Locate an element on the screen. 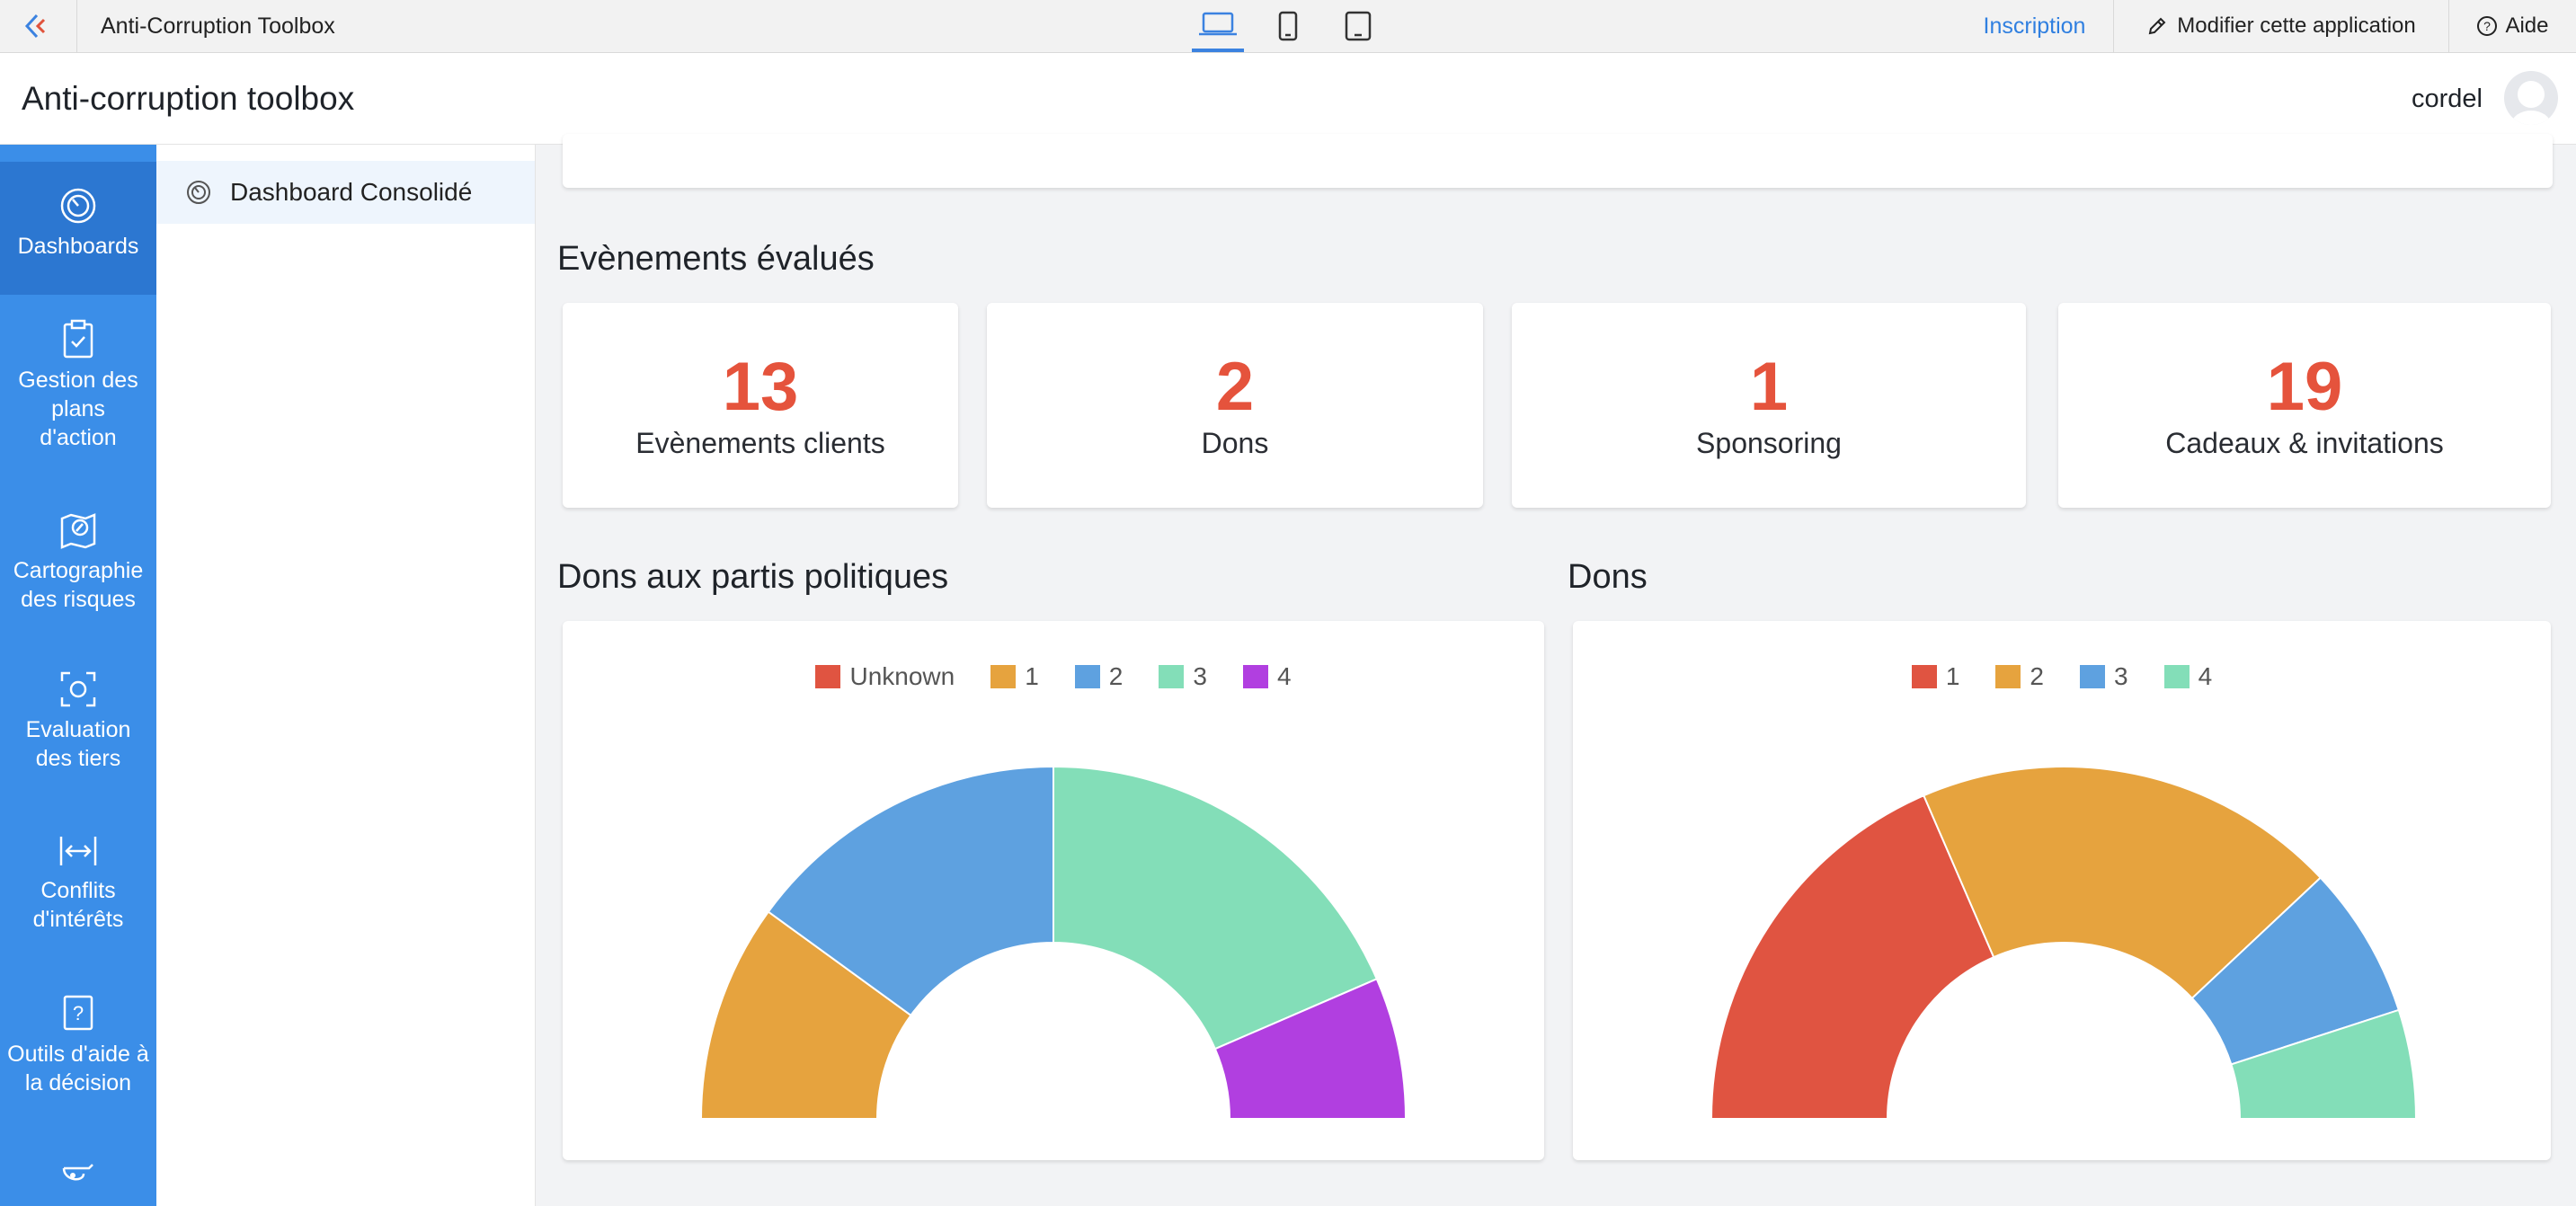  stat-label: Sponsoring is located at coordinates (1769, 443).